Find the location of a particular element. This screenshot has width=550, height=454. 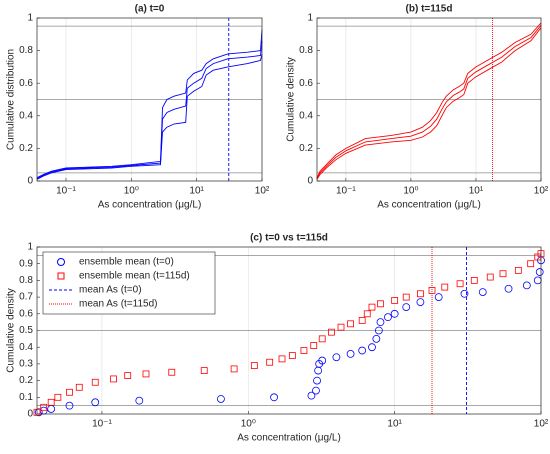

legend-label: mean As (t=115d) is located at coordinates (118, 304).